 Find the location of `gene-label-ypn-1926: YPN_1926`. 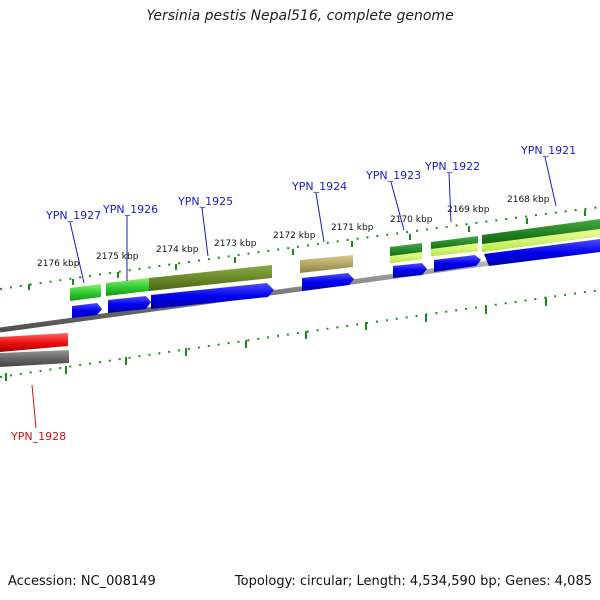

gene-label-ypn-1926: YPN_1926 is located at coordinates (130, 209).